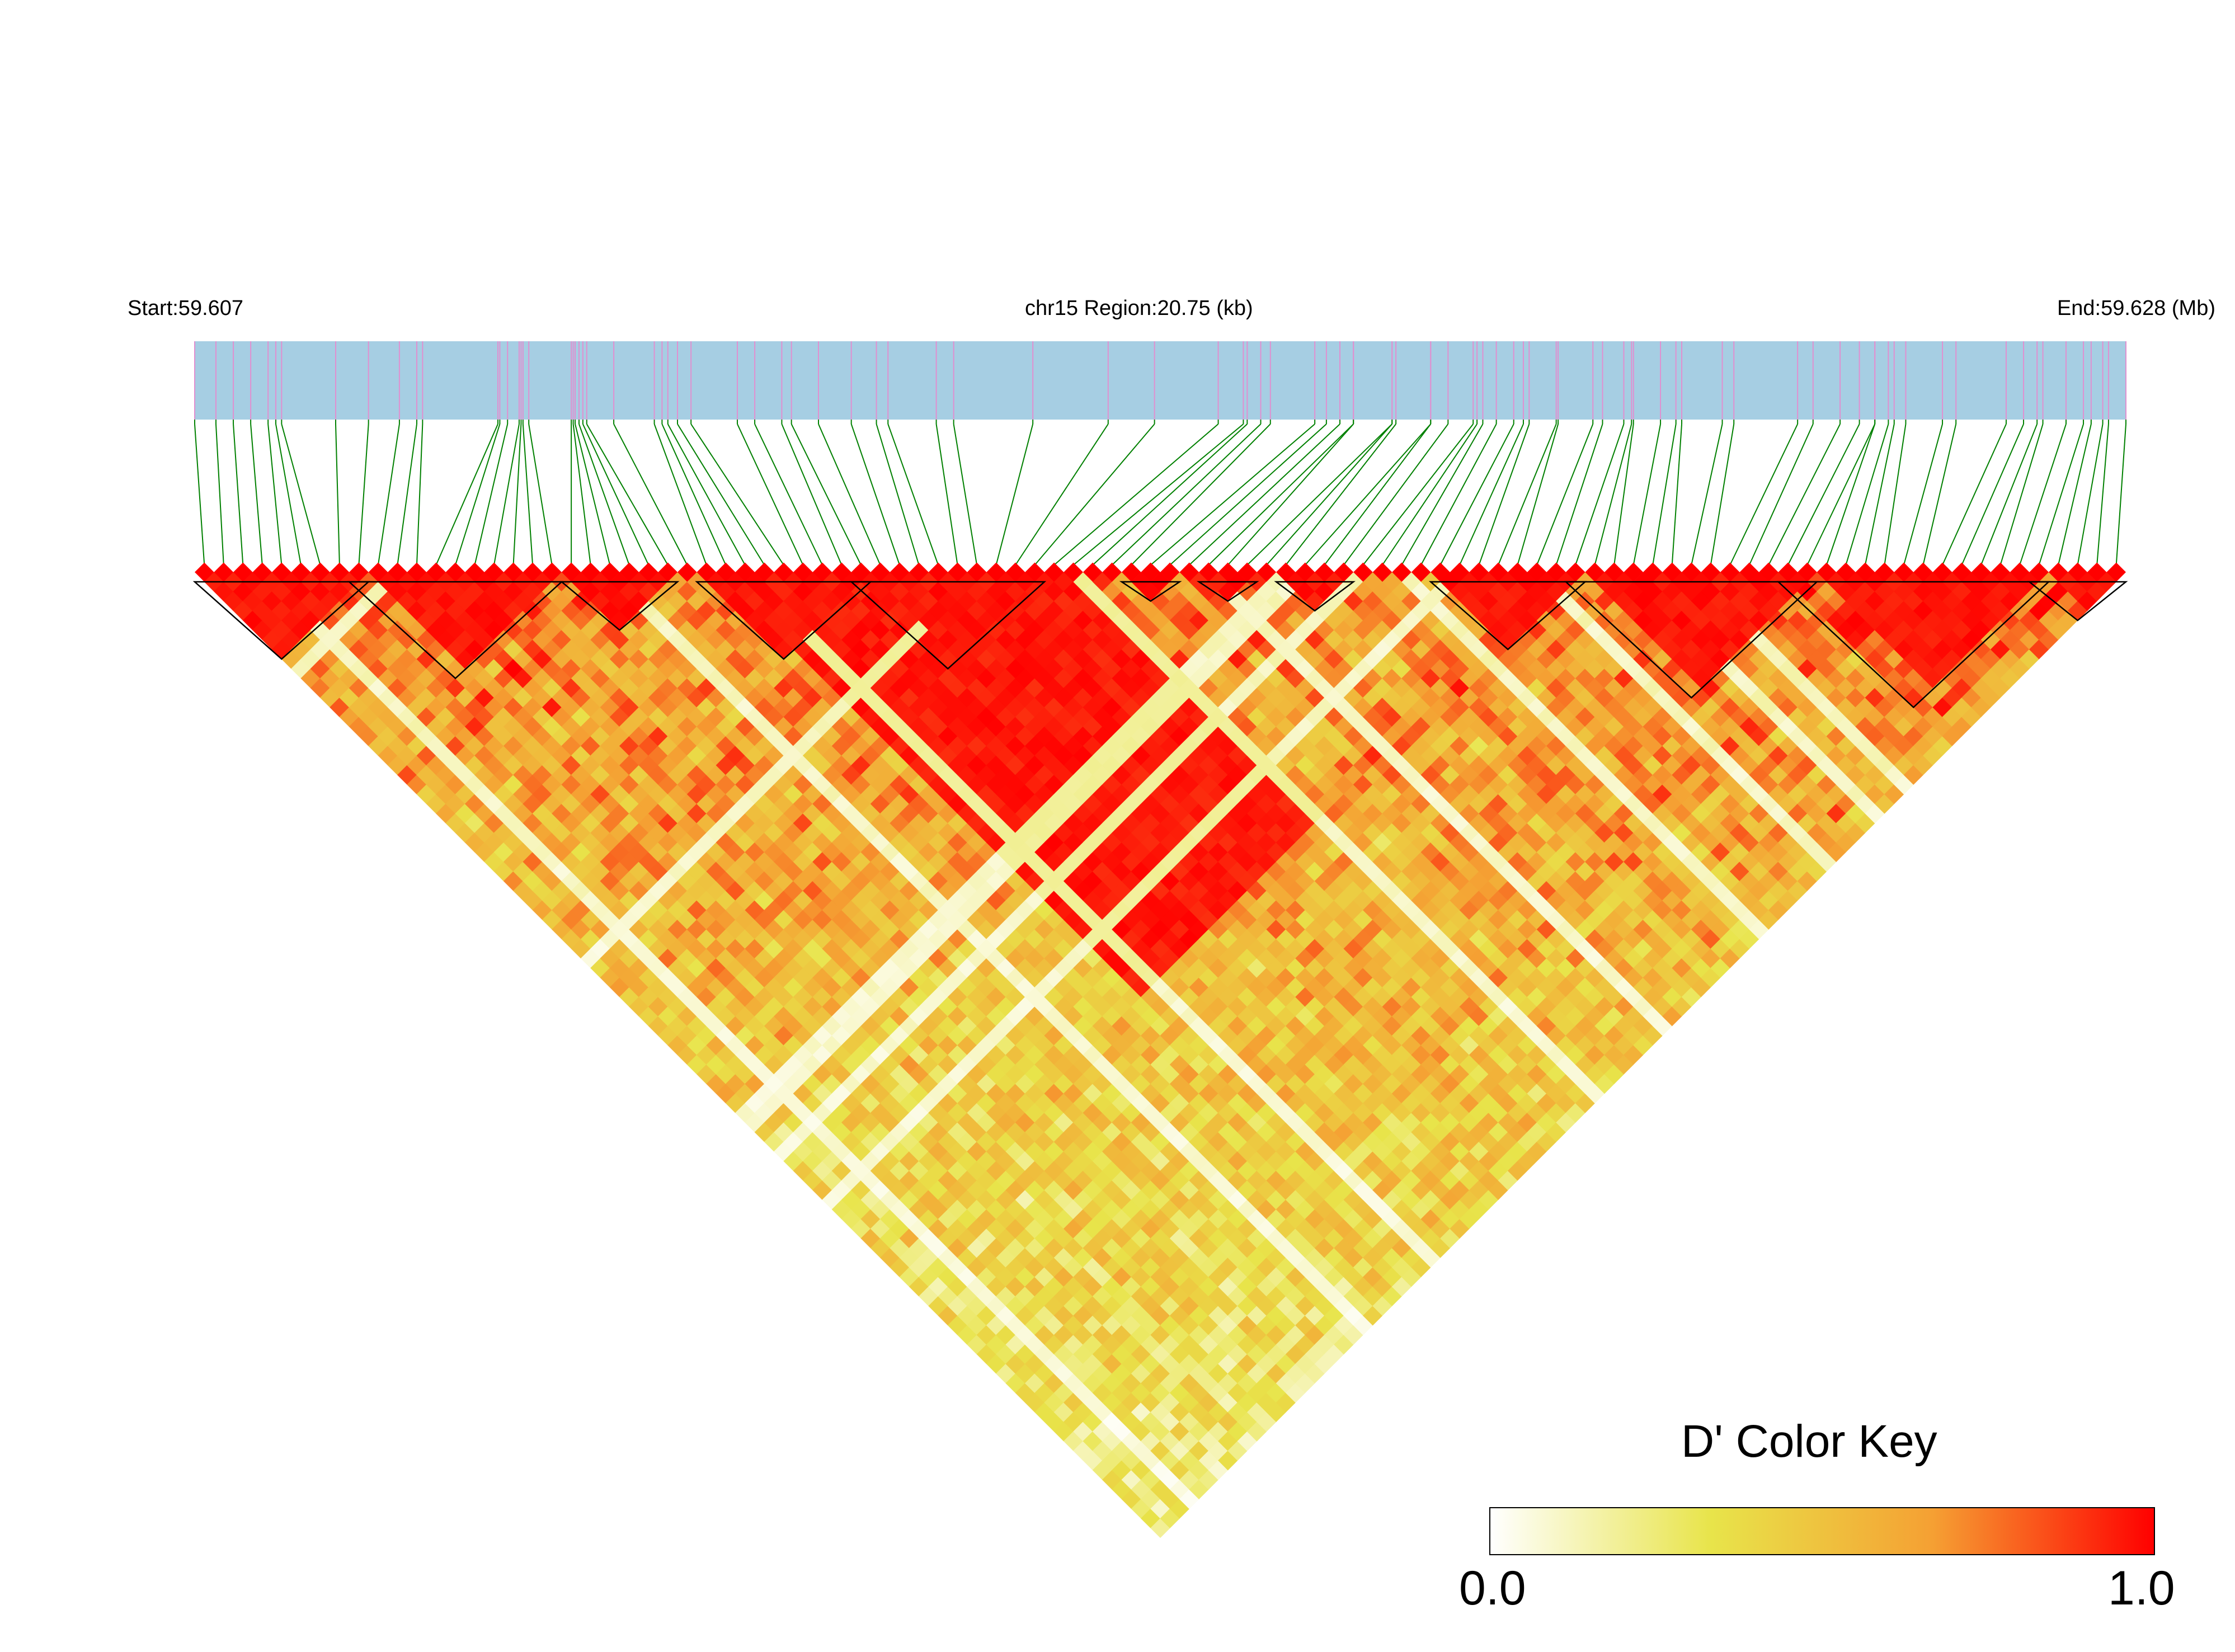  I want to click on gene-track, so click(1160, 381).